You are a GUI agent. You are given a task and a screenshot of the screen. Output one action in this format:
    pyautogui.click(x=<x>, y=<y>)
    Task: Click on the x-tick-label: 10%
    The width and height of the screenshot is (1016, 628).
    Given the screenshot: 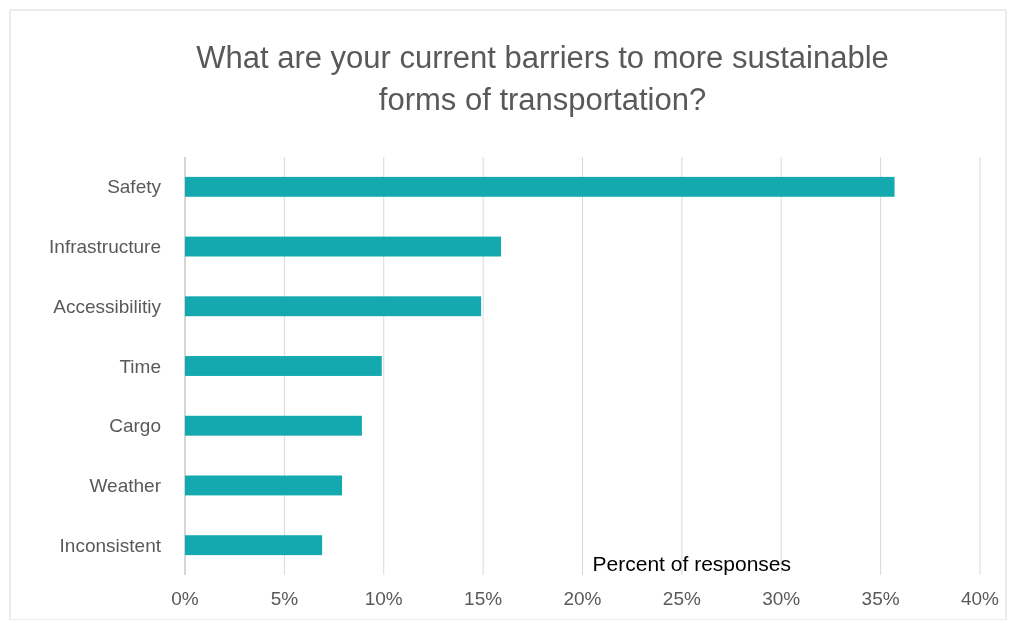 What is the action you would take?
    pyautogui.click(x=383, y=598)
    